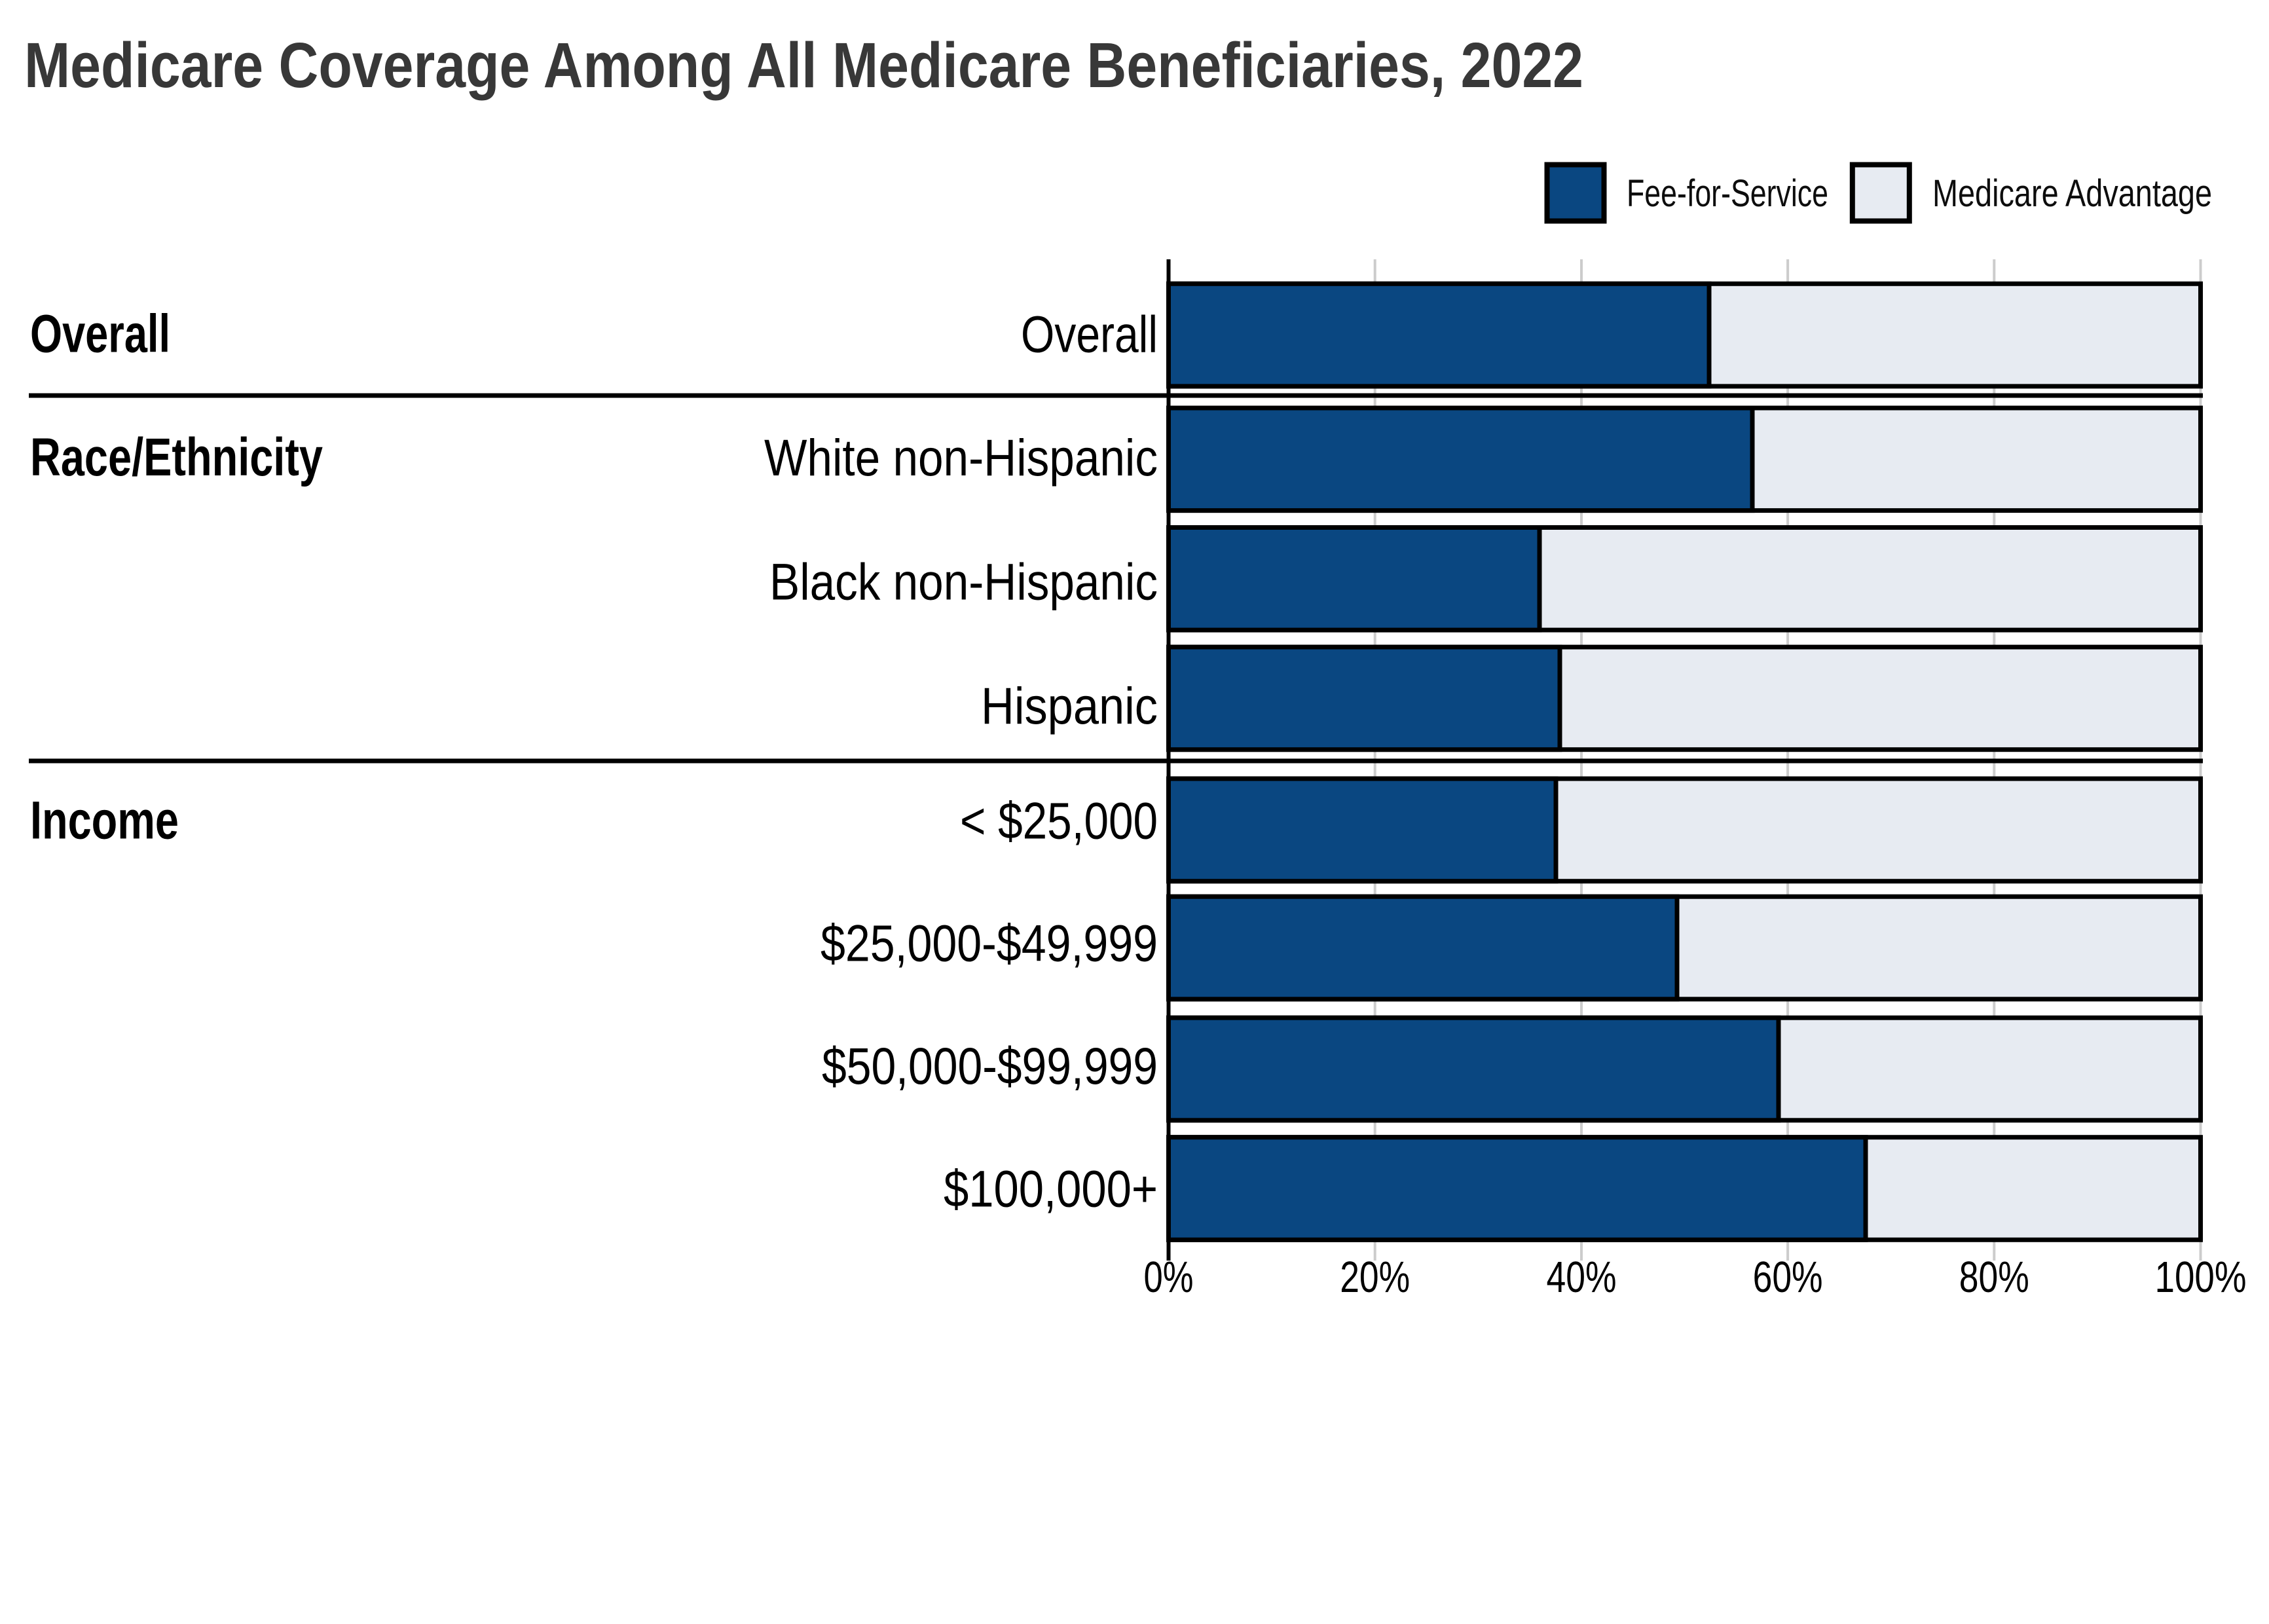 This screenshot has width=2269, height=1624. Describe the element at coordinates (1375, 1277) in the screenshot. I see `svg-text: 20%` at that location.